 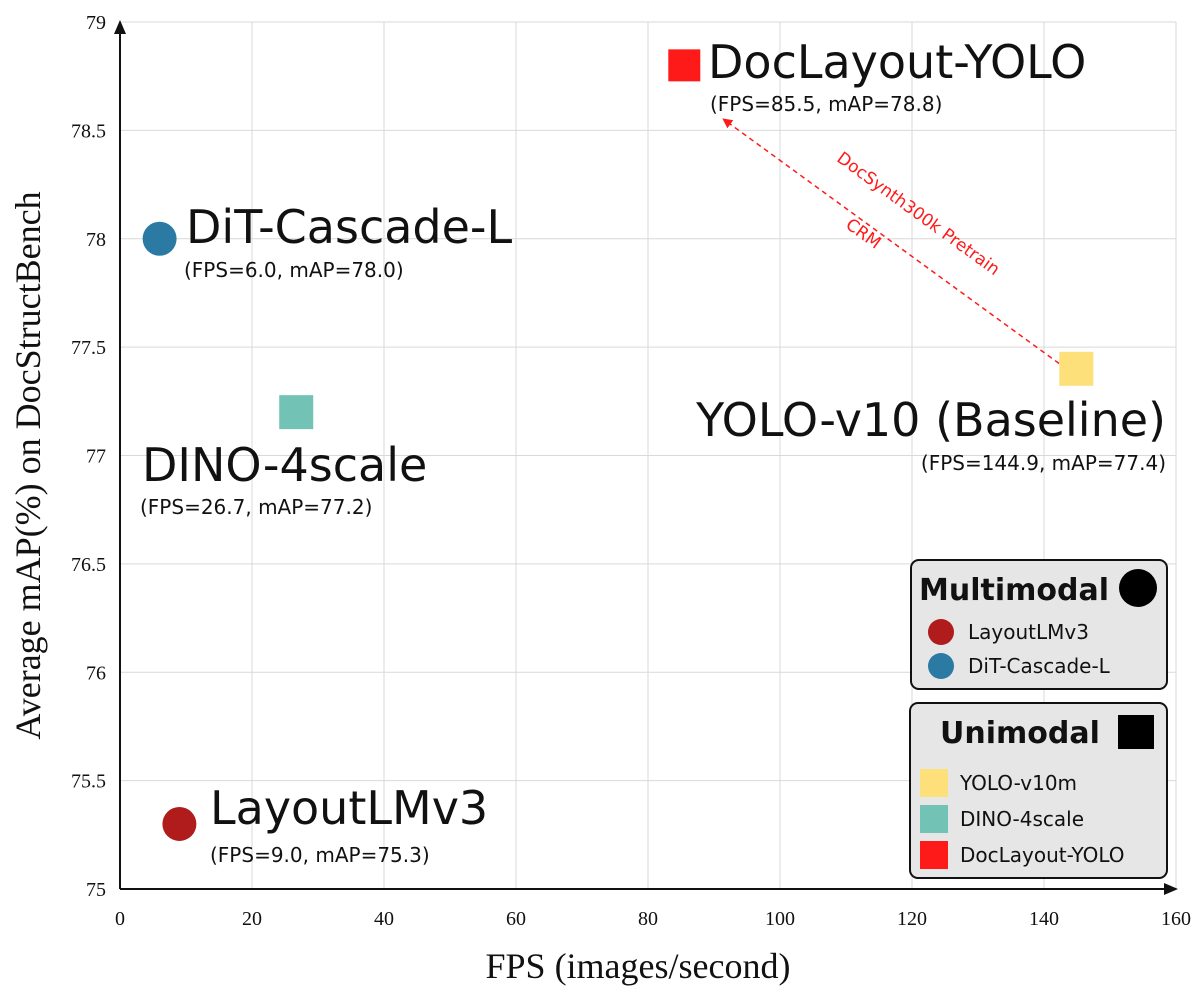 I want to click on point-layoutlmv3, so click(x=179, y=823).